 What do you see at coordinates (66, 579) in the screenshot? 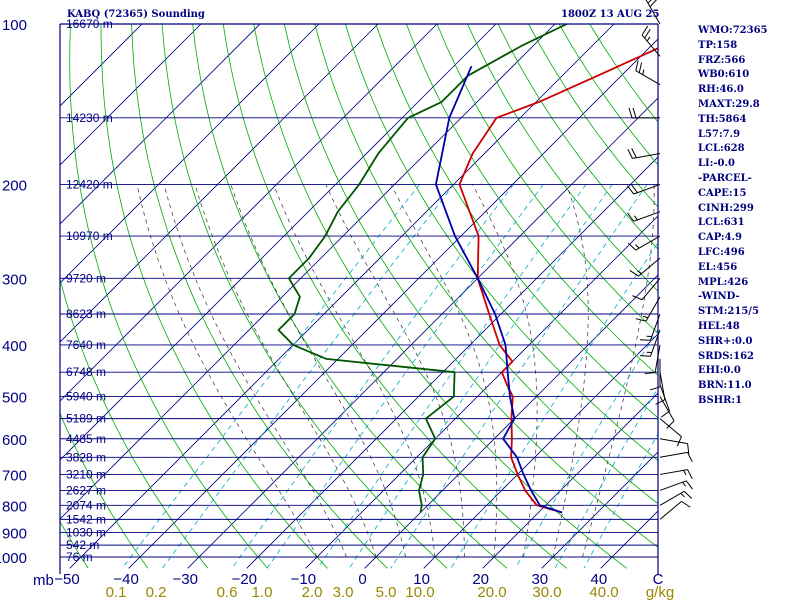
I see `temperature-tick-label: −50` at bounding box center [66, 579].